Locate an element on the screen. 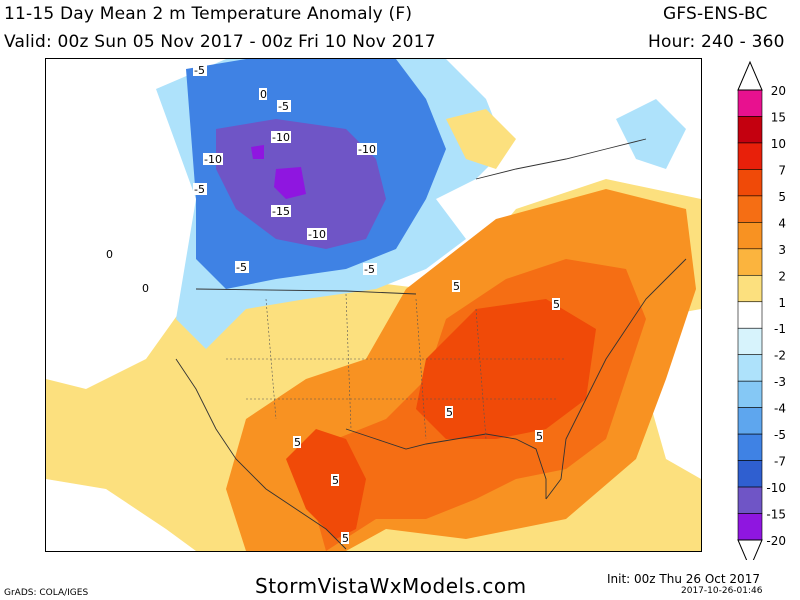  legend-tick-label: -2 is located at coordinates (780, 356).